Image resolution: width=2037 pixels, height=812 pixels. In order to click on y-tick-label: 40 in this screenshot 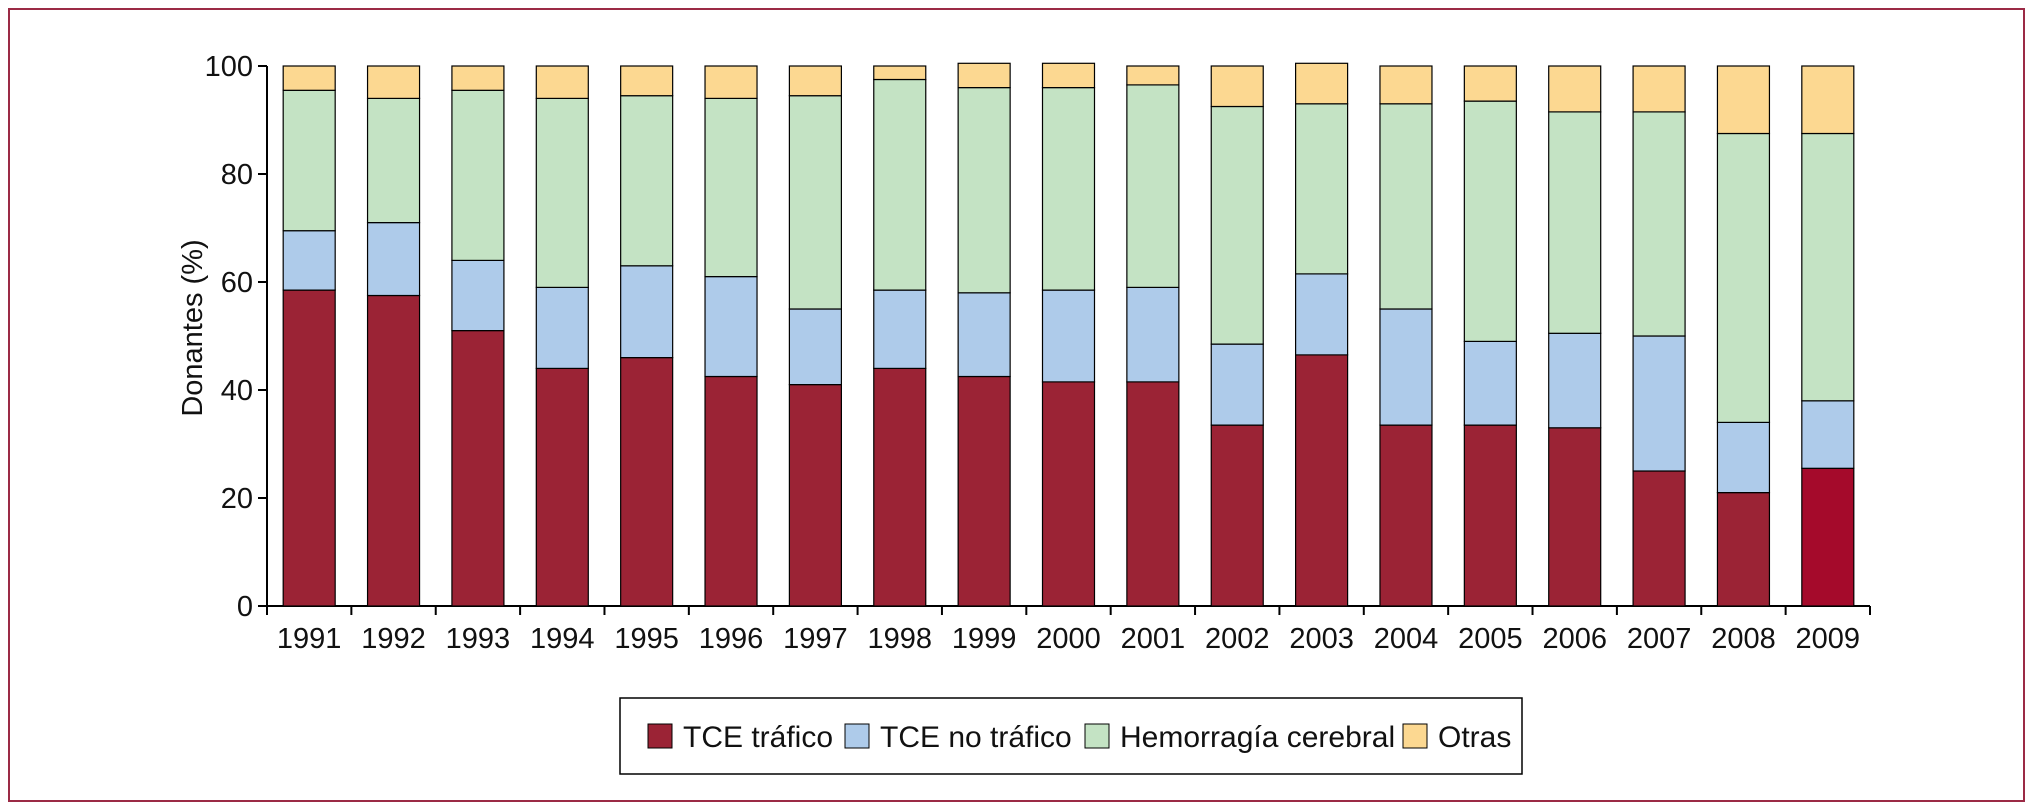, I will do `click(237, 391)`.